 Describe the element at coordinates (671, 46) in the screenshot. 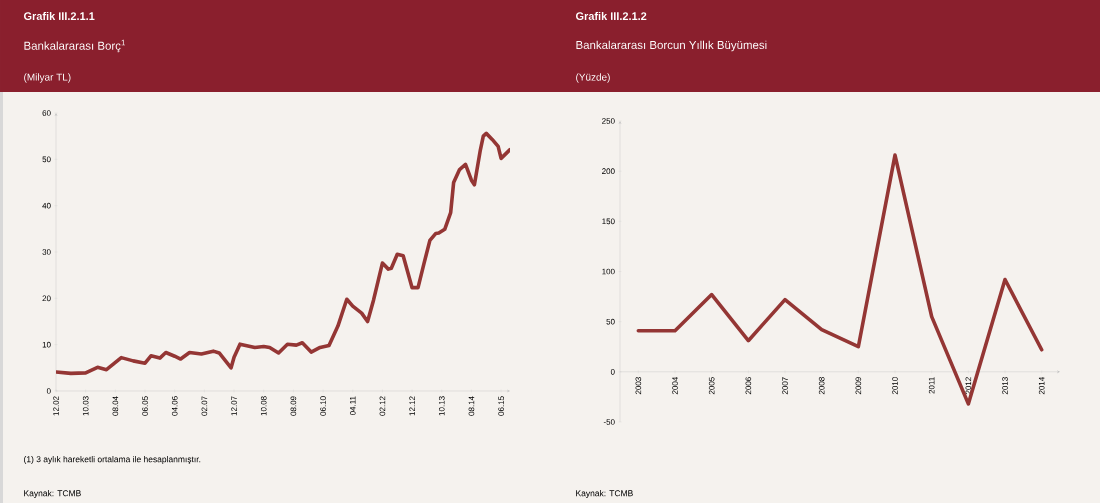

I see `chart-subtitle: Bankalararası Borcun Yıllık Büyümesi` at that location.